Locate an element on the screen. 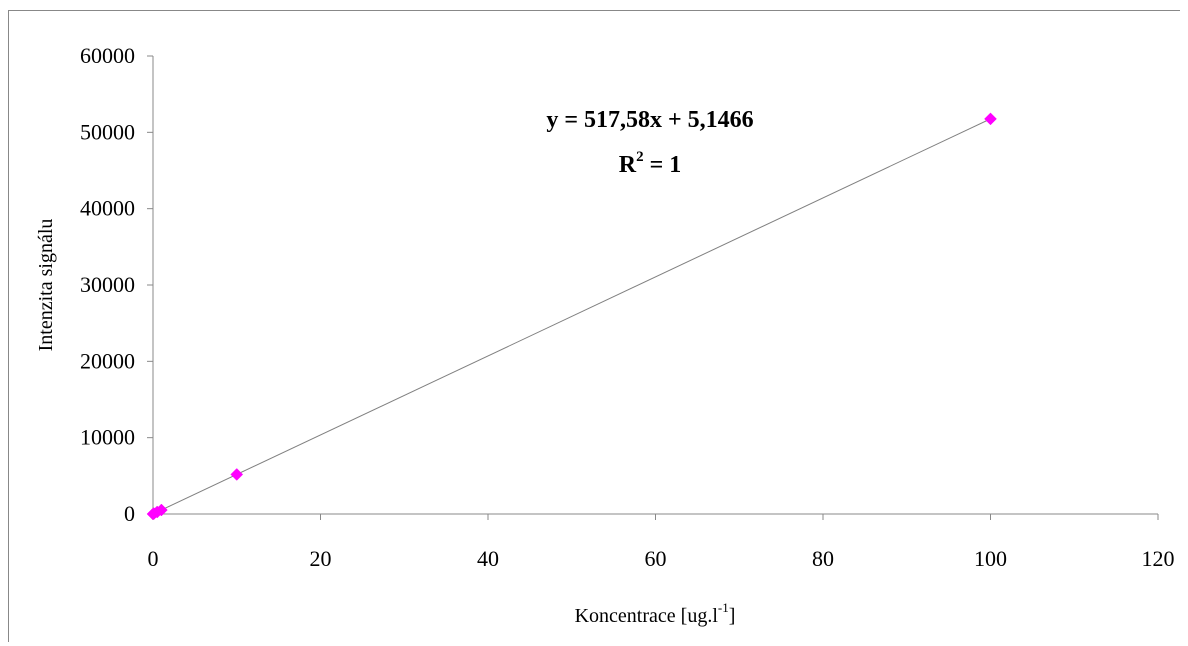 The width and height of the screenshot is (1188, 646). x-axis-title-end: ] is located at coordinates (732, 616).